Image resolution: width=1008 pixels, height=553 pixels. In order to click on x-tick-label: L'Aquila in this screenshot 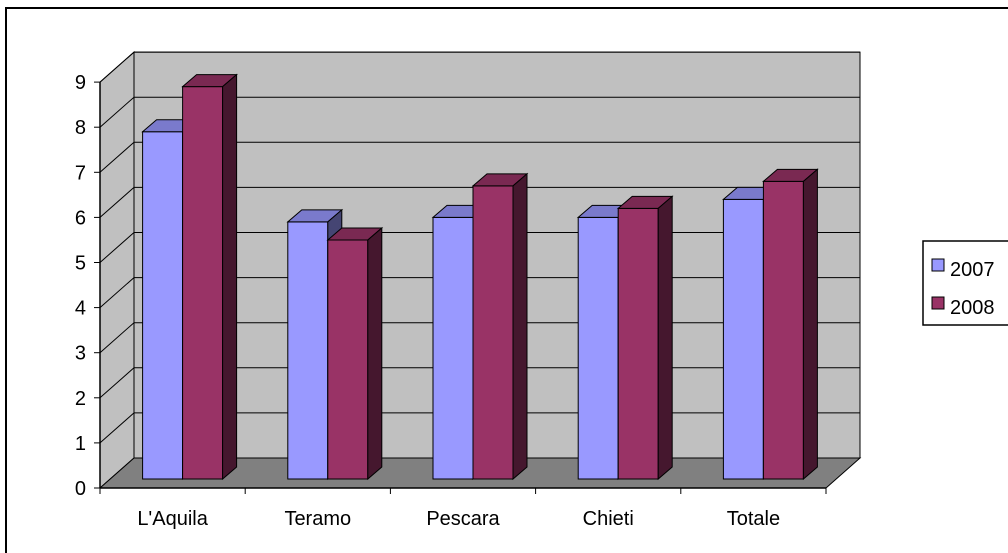, I will do `click(172, 519)`.